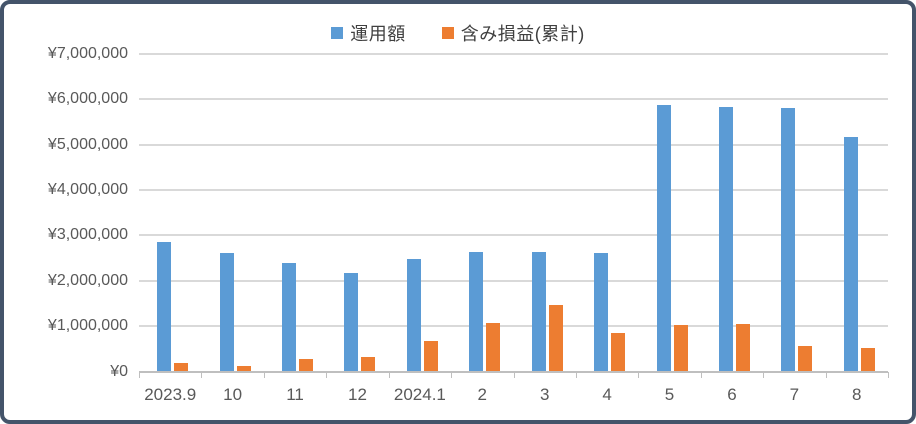 The height and width of the screenshot is (424, 916). What do you see at coordinates (87, 144) in the screenshot?
I see `y-axis-label-5: ¥5,000,000` at bounding box center [87, 144].